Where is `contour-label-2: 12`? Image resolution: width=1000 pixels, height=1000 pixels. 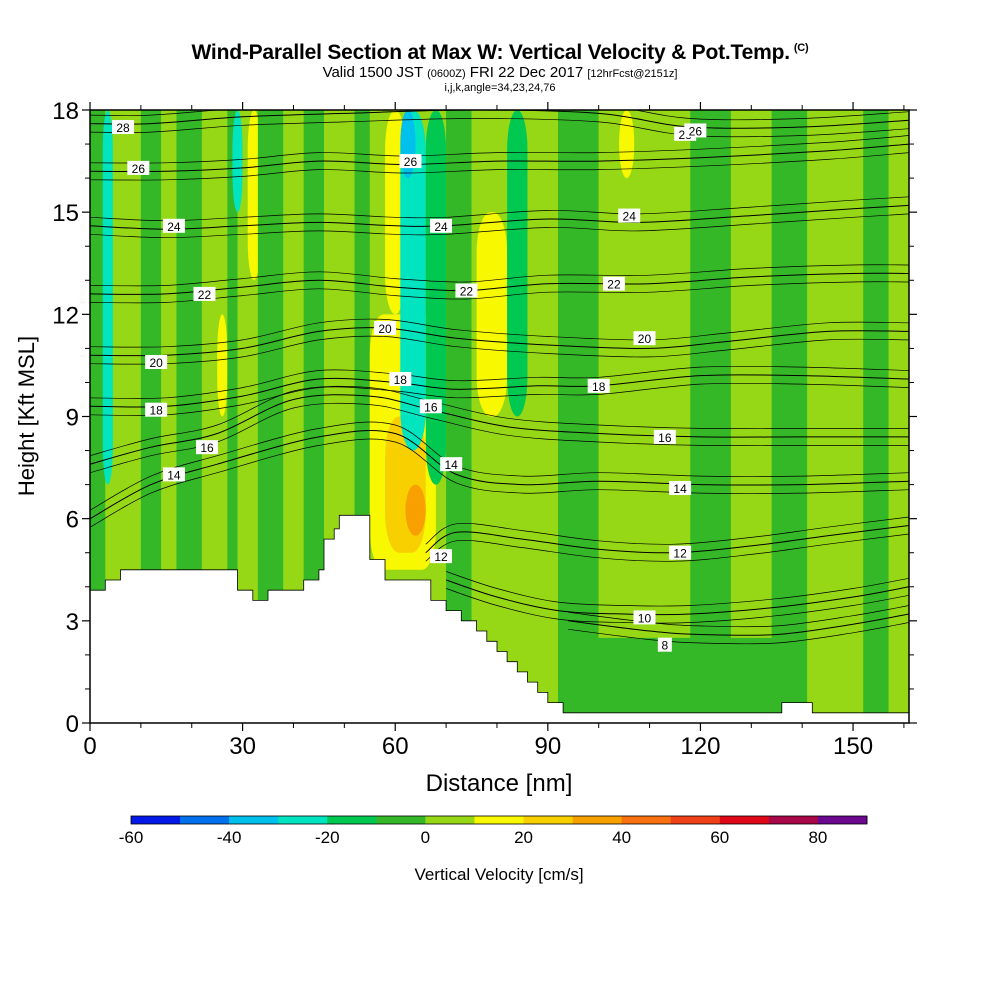
contour-label-2: 12 is located at coordinates (441, 557).